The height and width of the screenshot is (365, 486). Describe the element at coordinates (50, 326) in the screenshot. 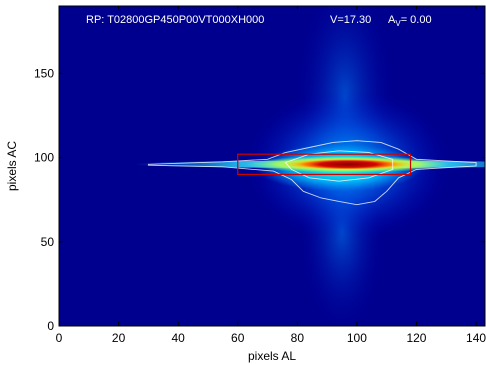

I see `y-tick-label: 0` at that location.